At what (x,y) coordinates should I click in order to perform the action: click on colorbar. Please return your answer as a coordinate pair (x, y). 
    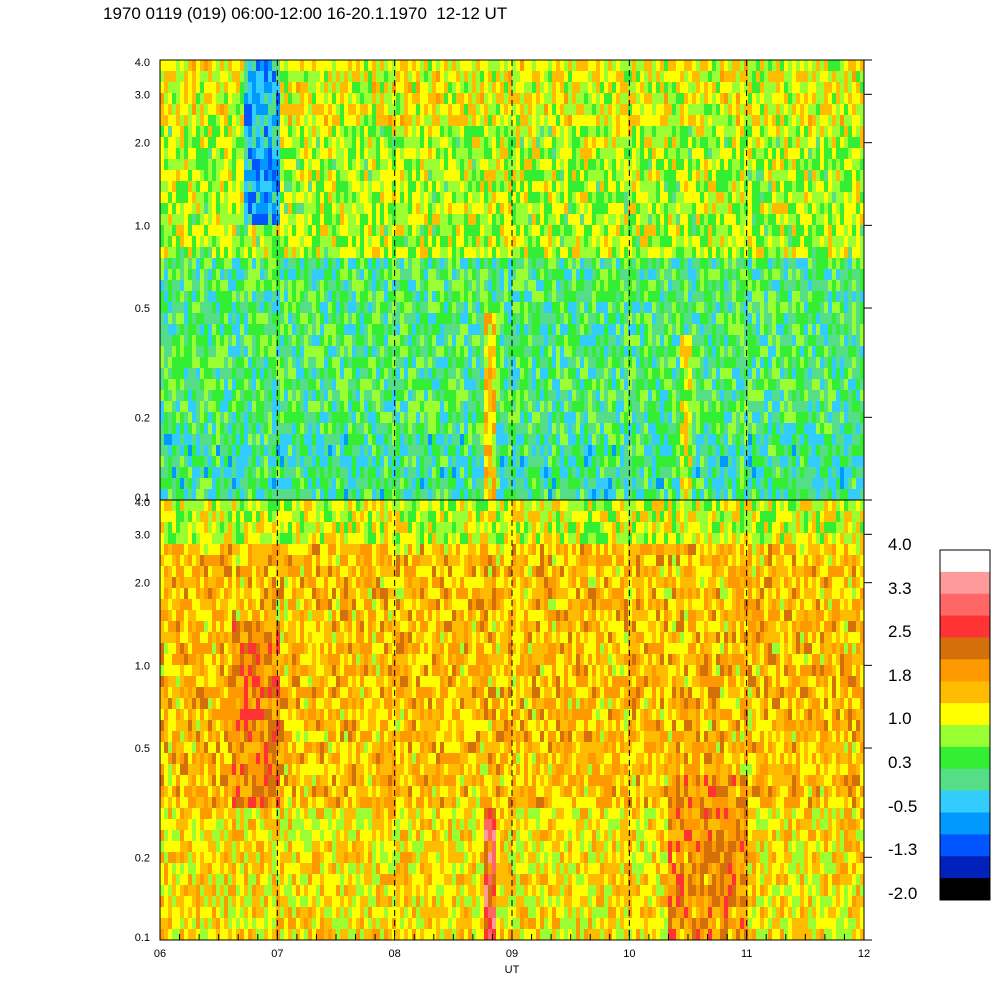
    Looking at the image, I should click on (965, 725).